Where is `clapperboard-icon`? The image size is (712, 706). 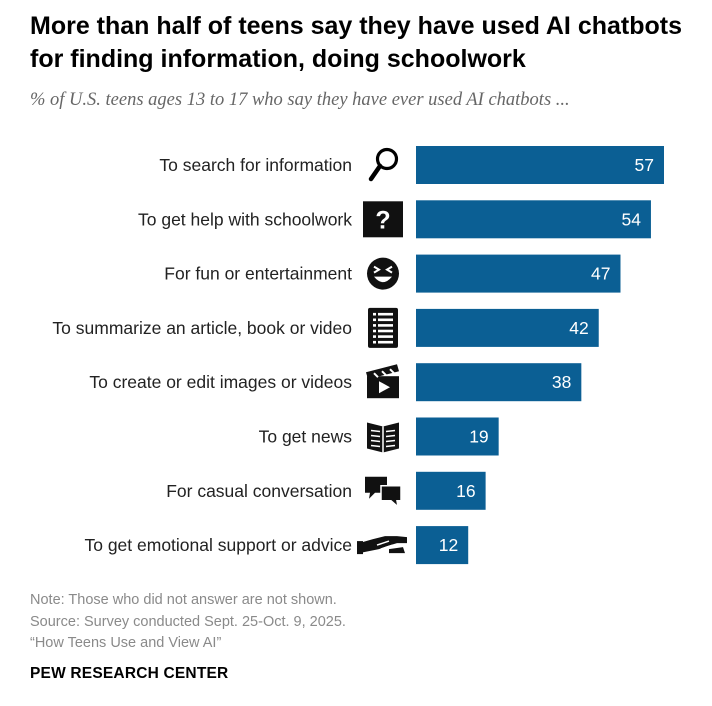 clapperboard-icon is located at coordinates (382, 381).